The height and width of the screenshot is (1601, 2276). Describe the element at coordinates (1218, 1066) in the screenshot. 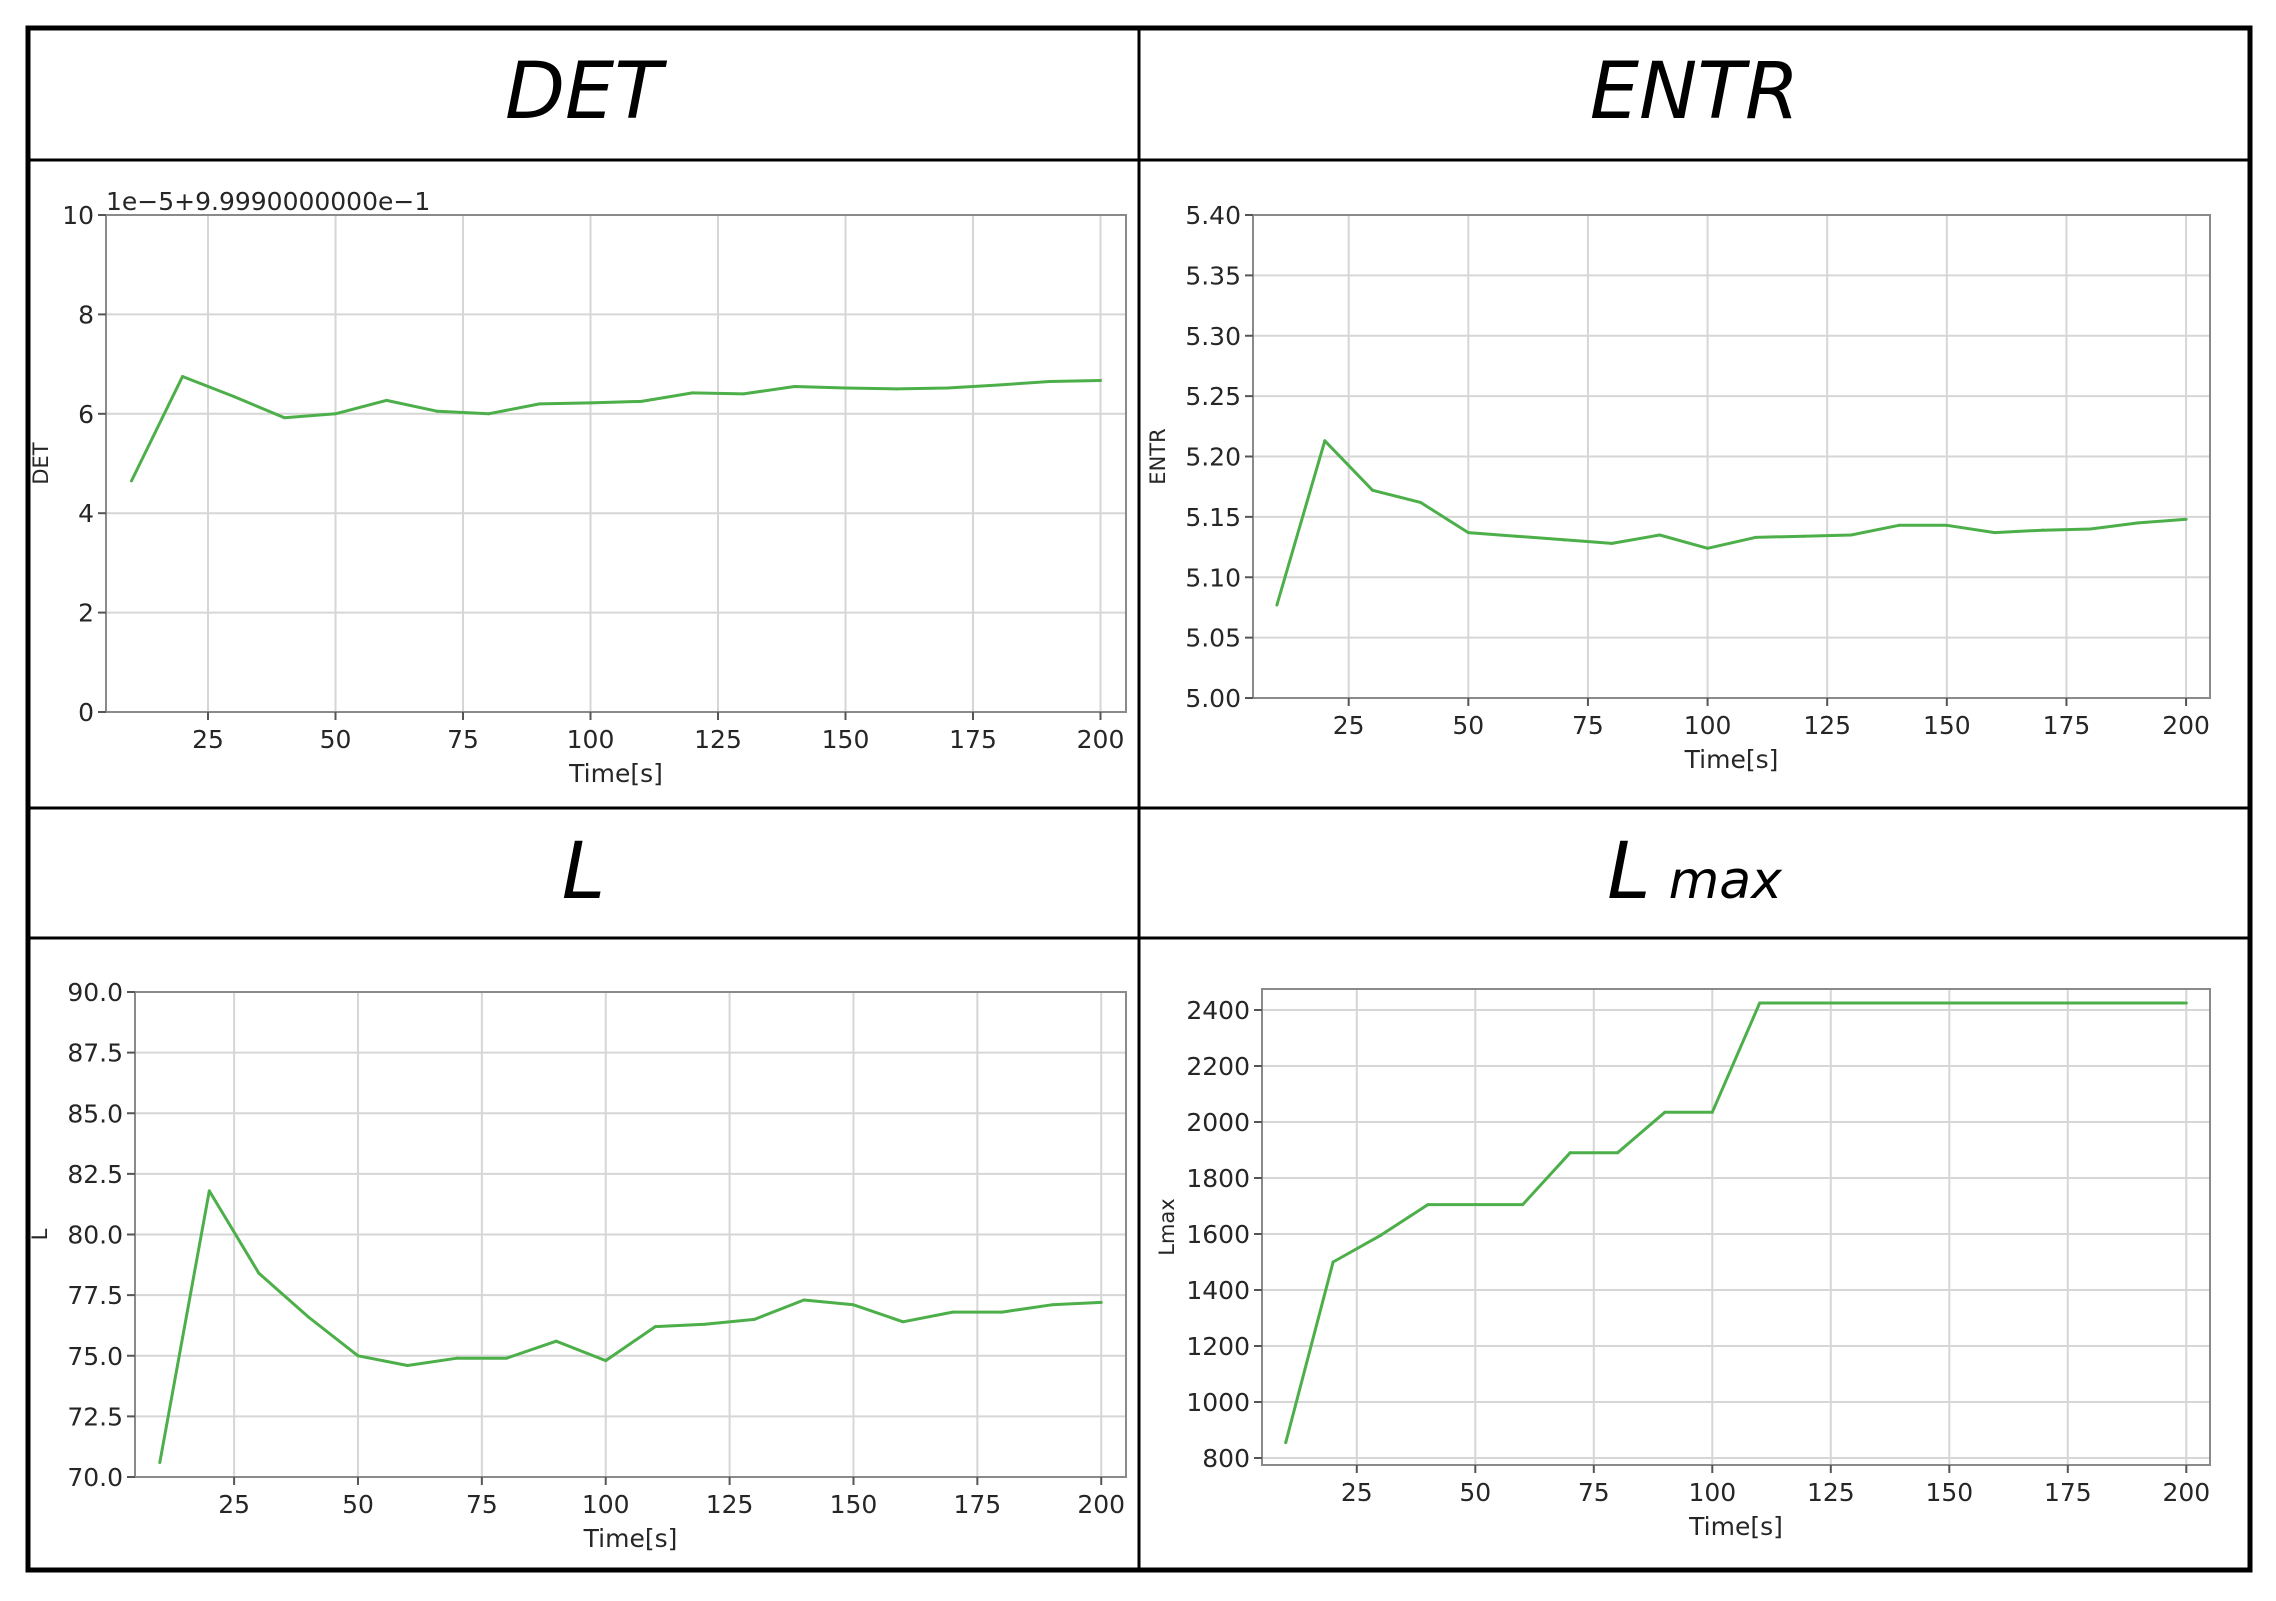

I see `chart-lmax-y-tick-label: 2200` at that location.